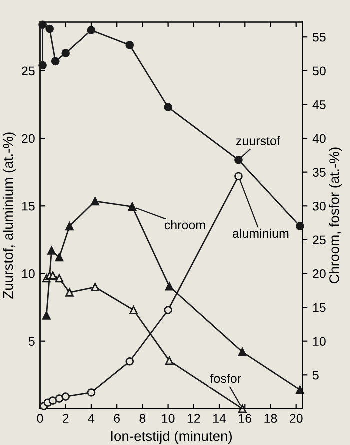 The height and width of the screenshot is (445, 350). What do you see at coordinates (319, 240) in the screenshot?
I see `y2-tick-label: 25` at bounding box center [319, 240].